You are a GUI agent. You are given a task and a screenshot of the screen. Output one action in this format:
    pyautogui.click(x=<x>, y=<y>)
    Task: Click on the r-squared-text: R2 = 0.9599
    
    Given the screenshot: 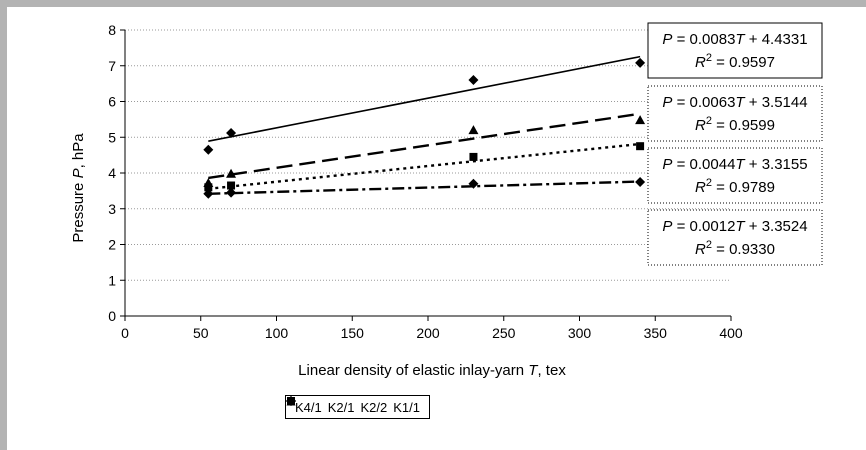 What is the action you would take?
    pyautogui.click(x=735, y=124)
    